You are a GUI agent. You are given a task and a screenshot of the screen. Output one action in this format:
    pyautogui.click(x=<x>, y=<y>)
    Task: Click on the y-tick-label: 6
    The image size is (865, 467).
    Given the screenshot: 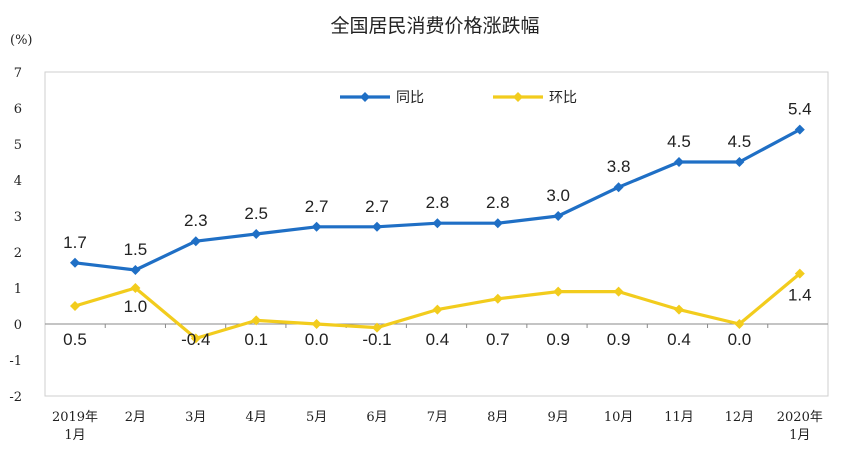 What is the action you would take?
    pyautogui.click(x=18, y=109)
    